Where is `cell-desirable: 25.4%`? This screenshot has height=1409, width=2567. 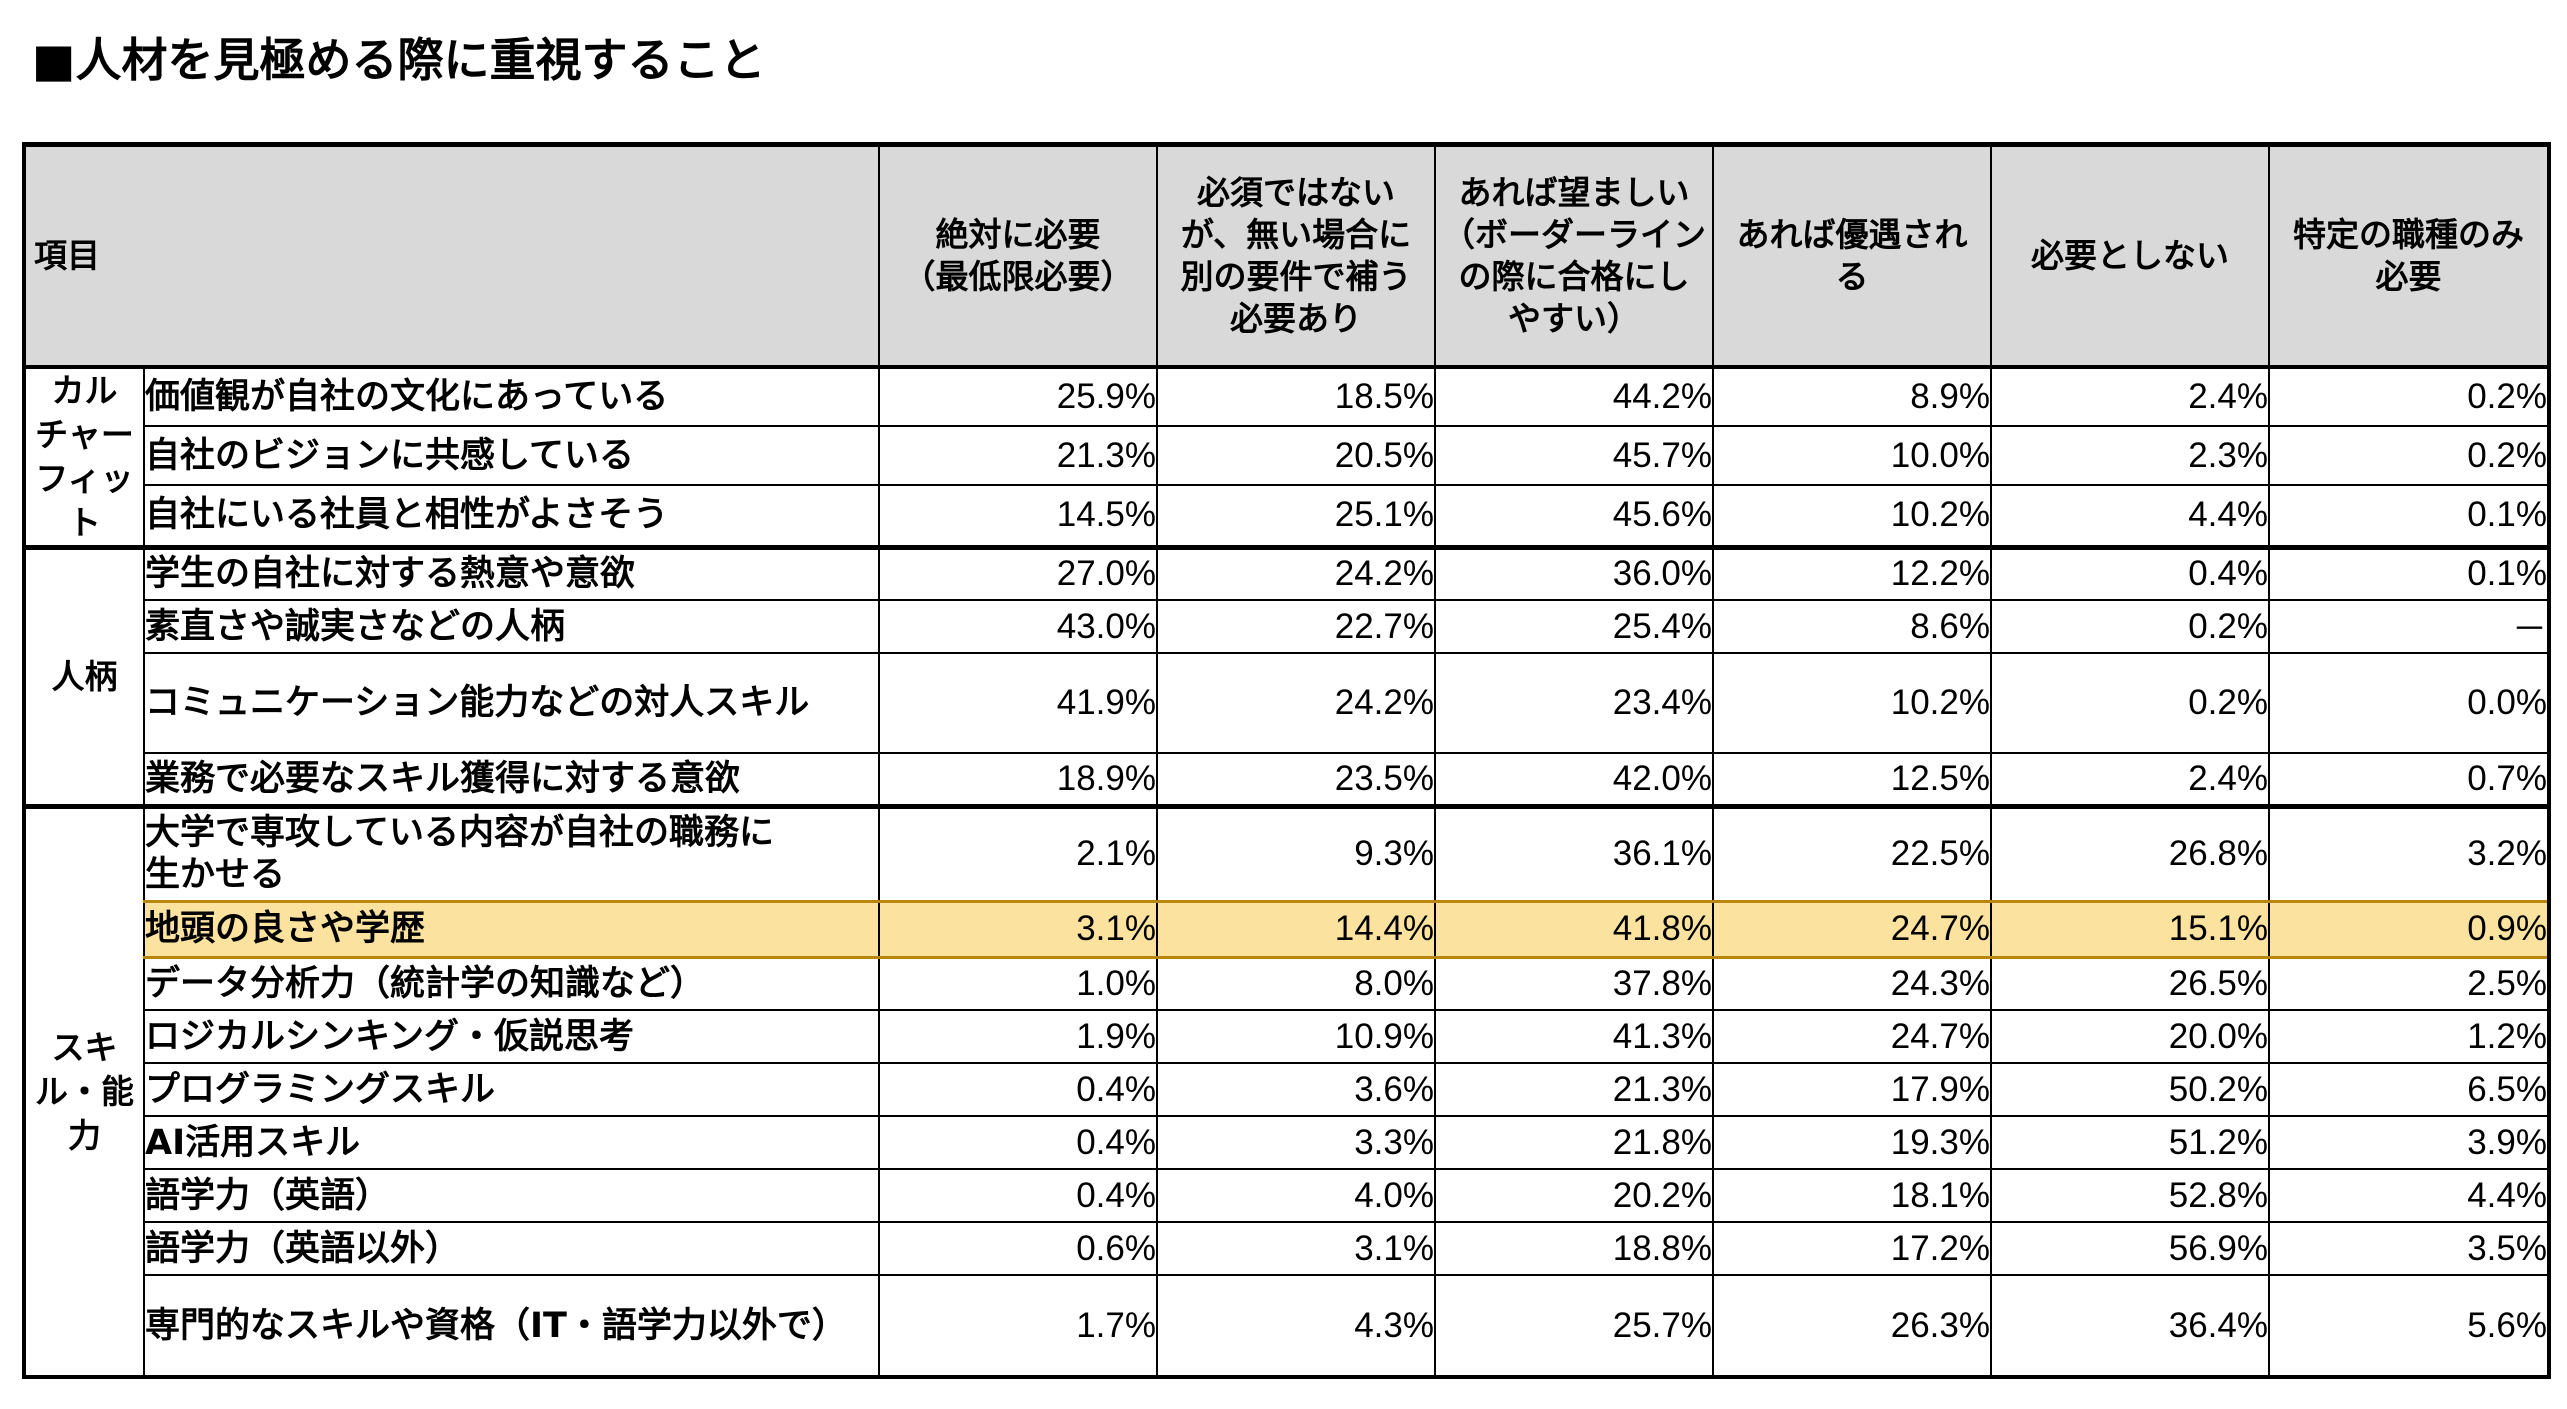 cell-desirable: 25.4% is located at coordinates (1574, 626).